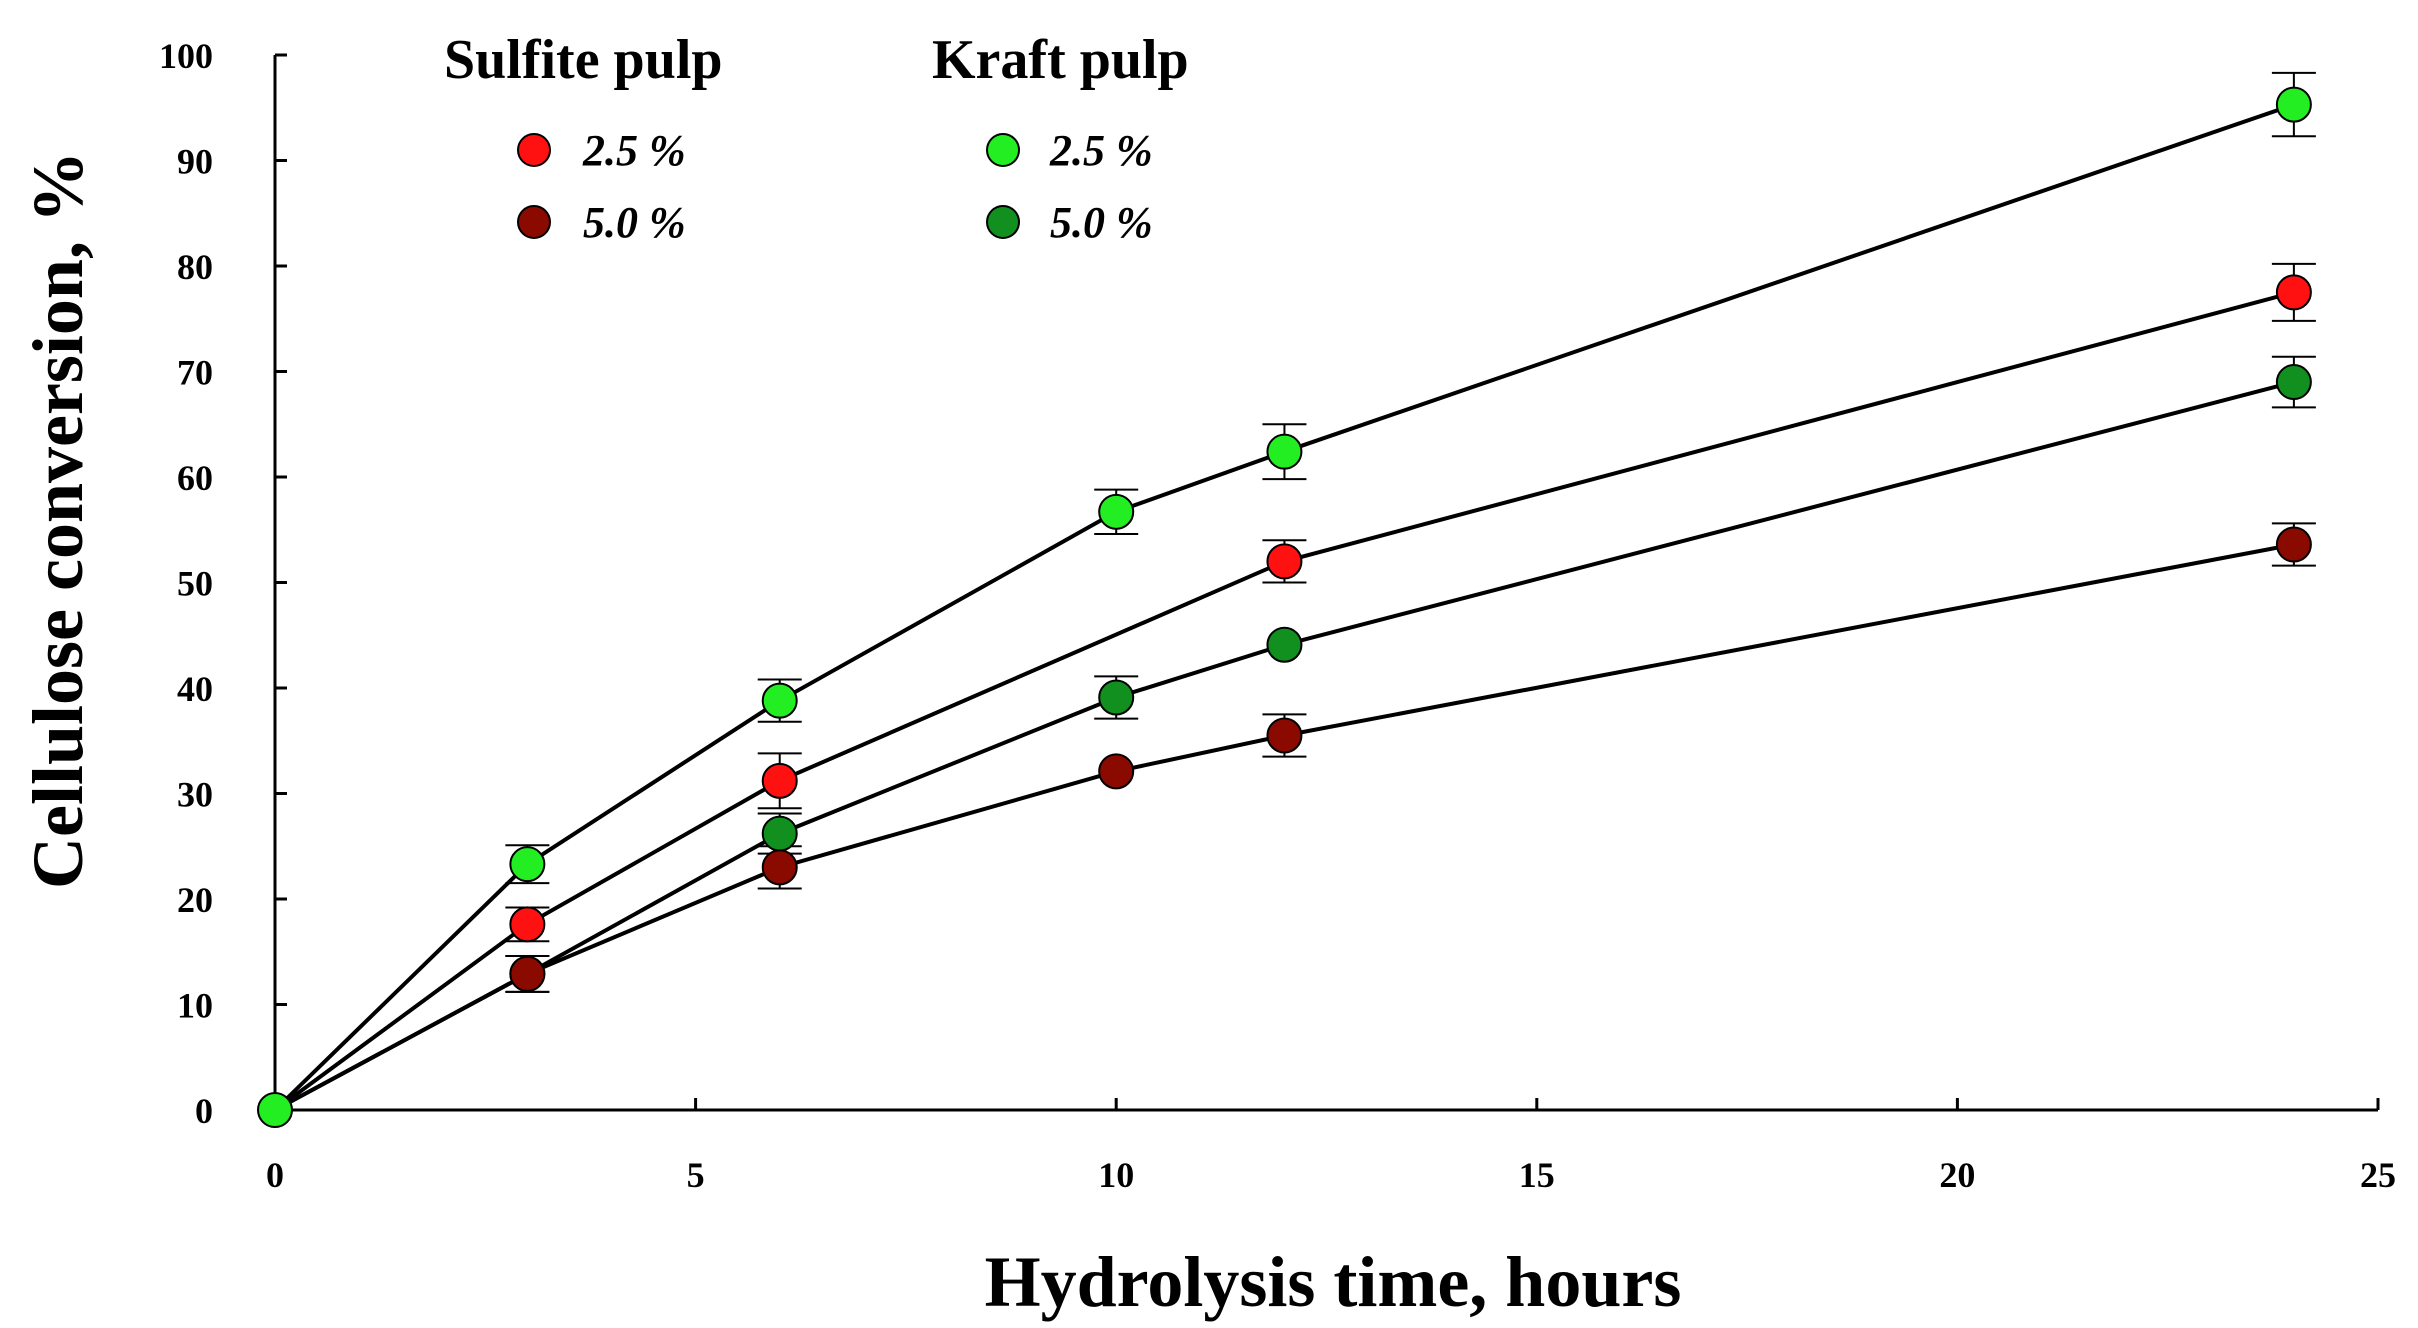 This screenshot has width=2418, height=1328. Describe the element at coordinates (58, 520) in the screenshot. I see `y-axis-title: Cellulose conversion, %` at that location.